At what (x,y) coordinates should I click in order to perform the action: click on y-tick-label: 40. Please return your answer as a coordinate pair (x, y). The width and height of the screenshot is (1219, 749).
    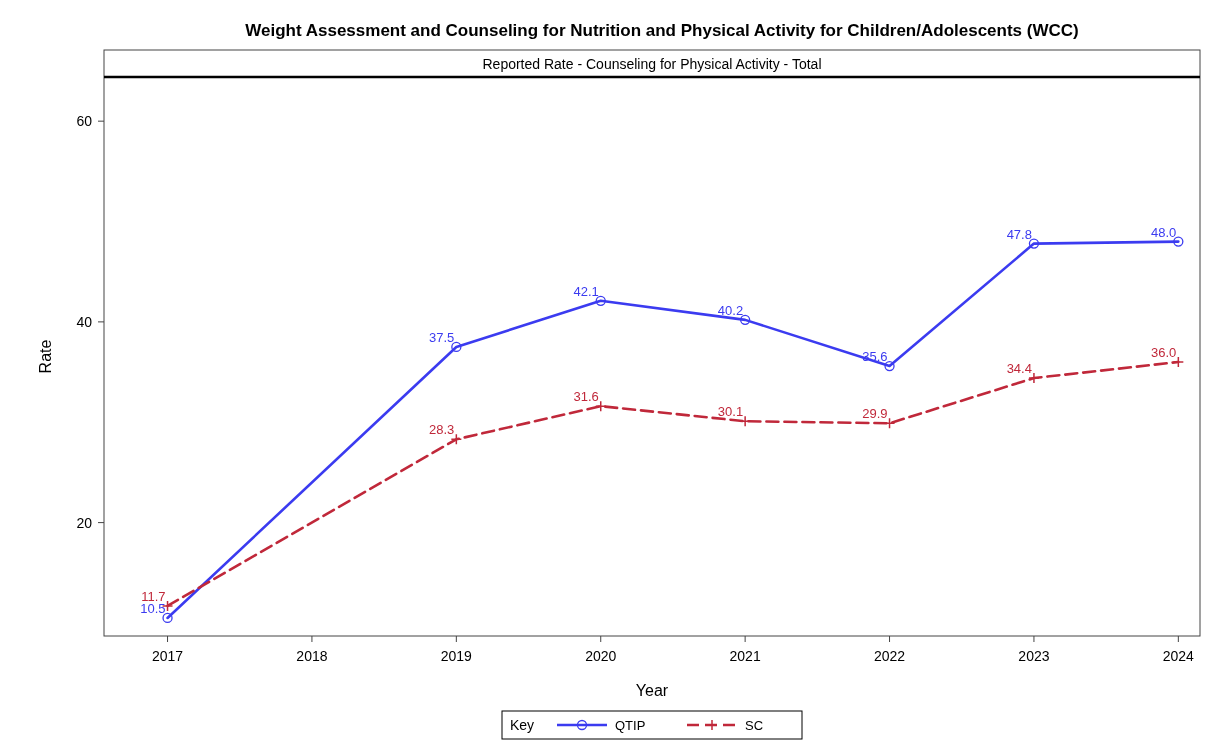
    Looking at the image, I should click on (84, 321).